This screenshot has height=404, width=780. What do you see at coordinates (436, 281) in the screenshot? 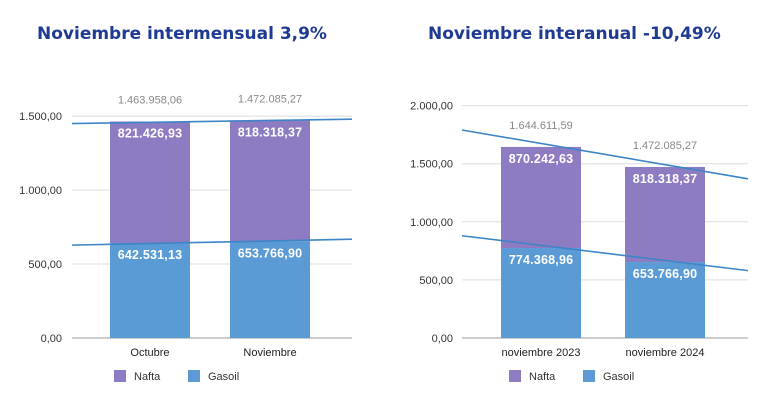
I see `interanual-y-tick-label: 500,00` at bounding box center [436, 281].